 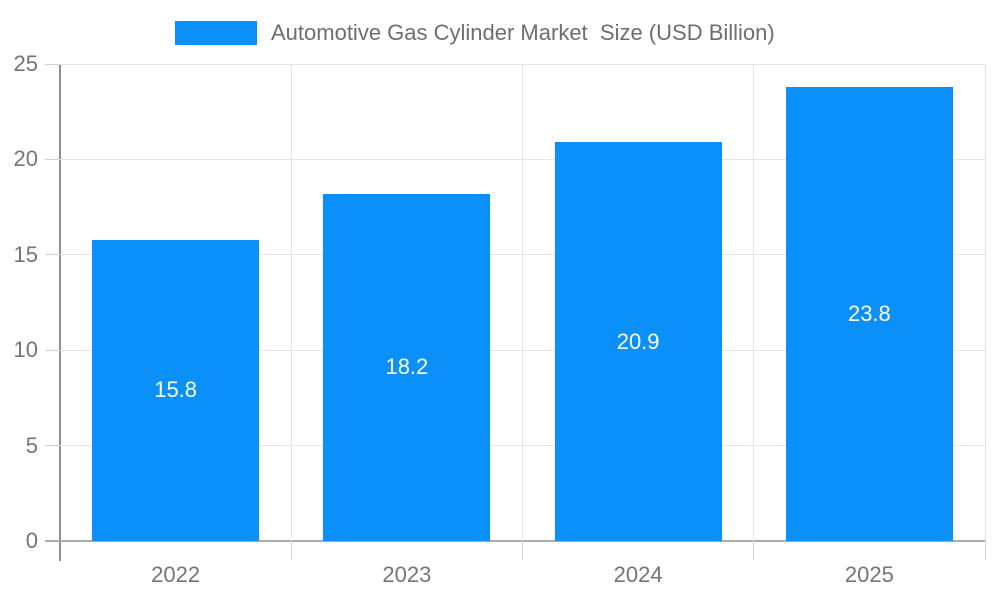 I want to click on y-axis-tick-label: 25, so click(x=25, y=63).